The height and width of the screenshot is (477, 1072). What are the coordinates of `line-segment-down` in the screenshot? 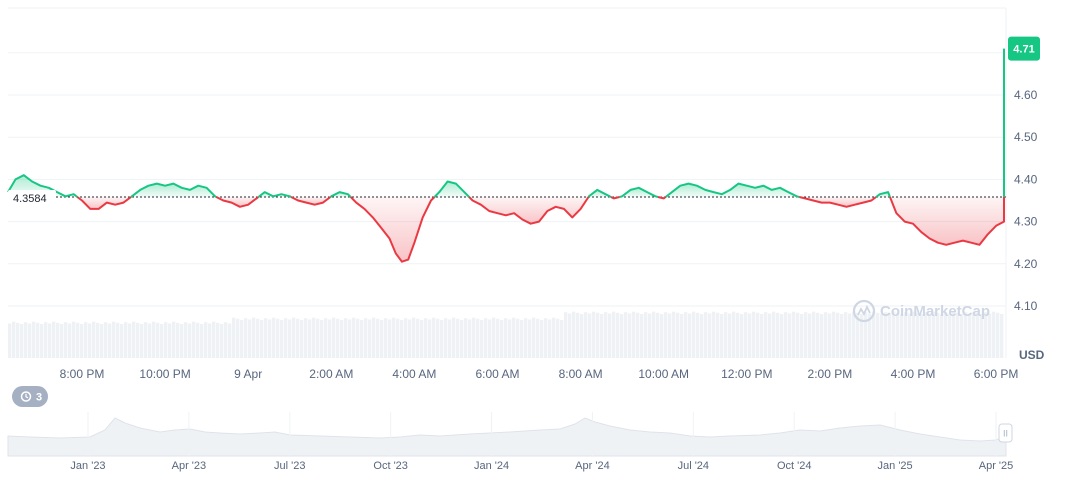 It's located at (838, 202).